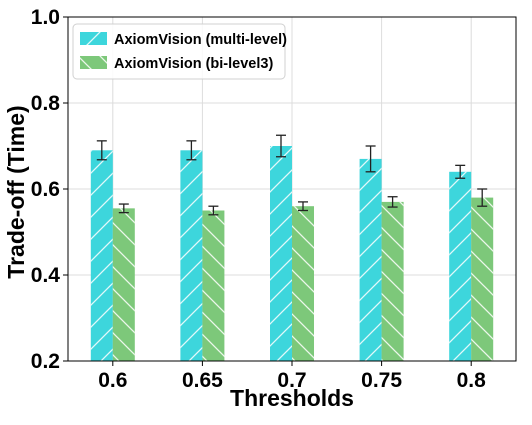 The height and width of the screenshot is (425, 532). Describe the element at coordinates (200, 40) in the screenshot. I see `legend-label: AxiomVision (multi-level)` at that location.